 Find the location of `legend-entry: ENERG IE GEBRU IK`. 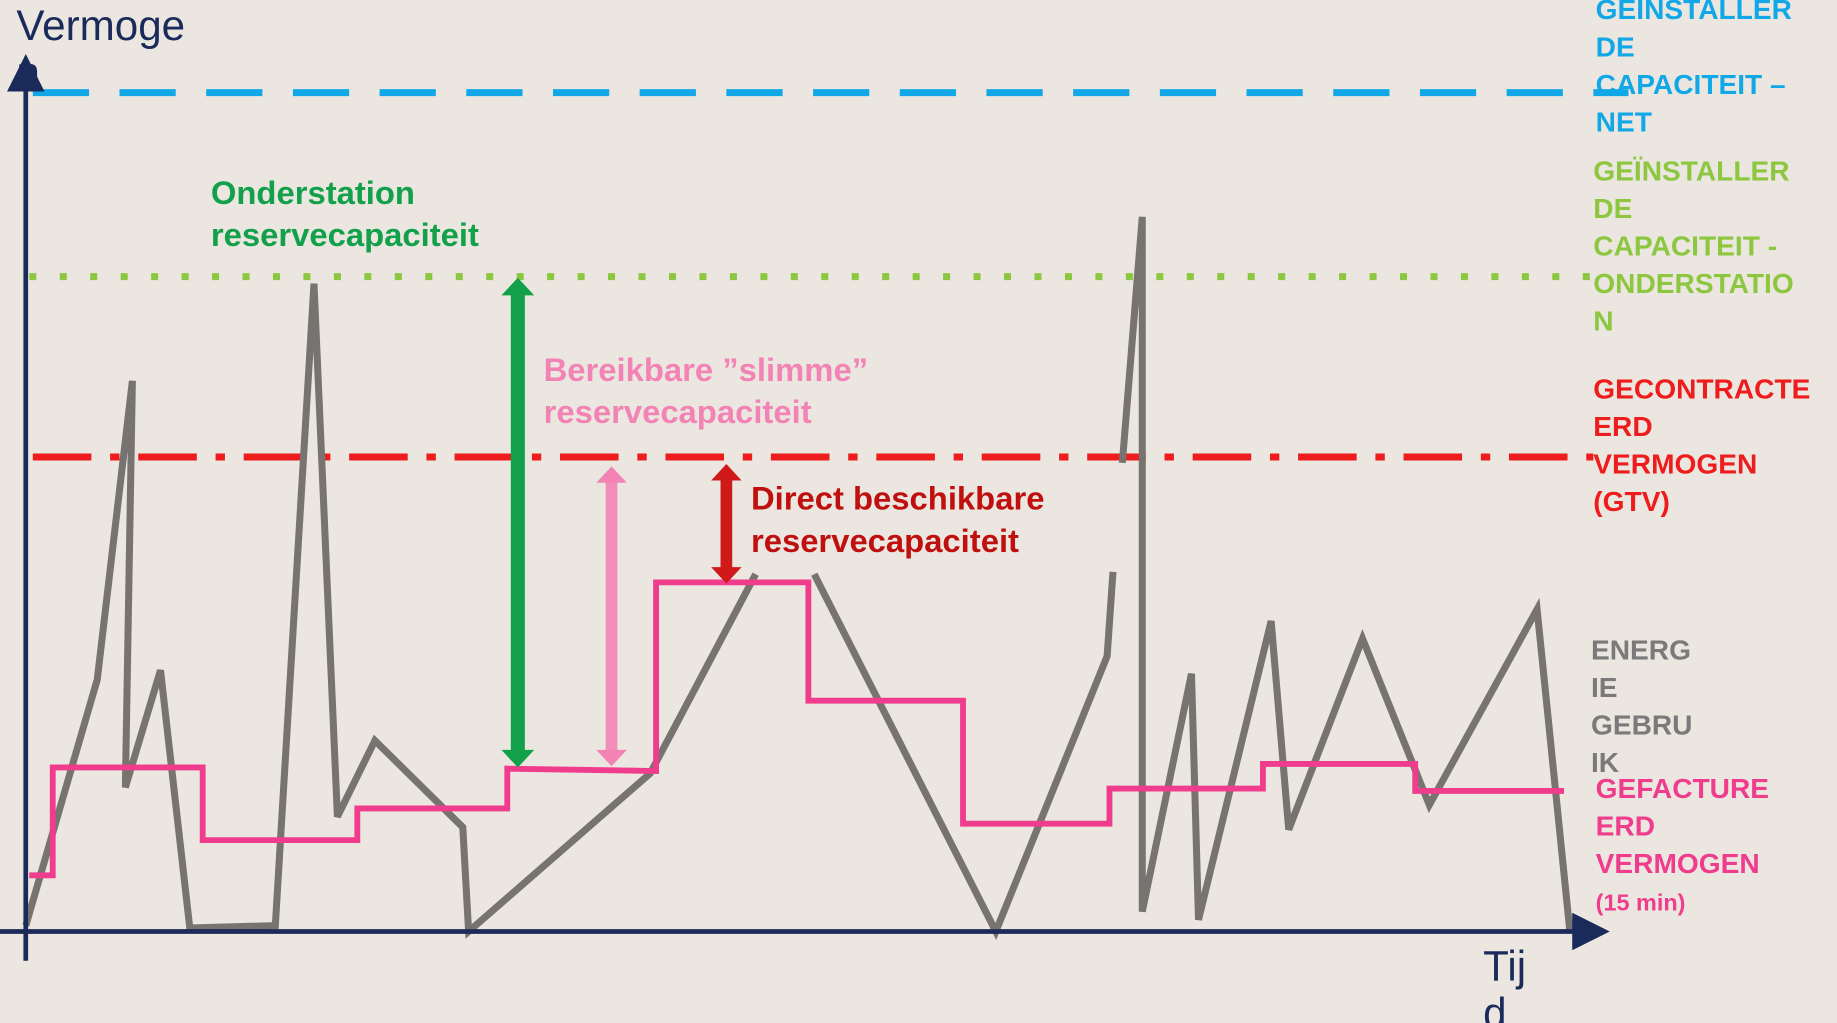

legend-entry: ENERG IE GEBRU IK is located at coordinates (1642, 706).